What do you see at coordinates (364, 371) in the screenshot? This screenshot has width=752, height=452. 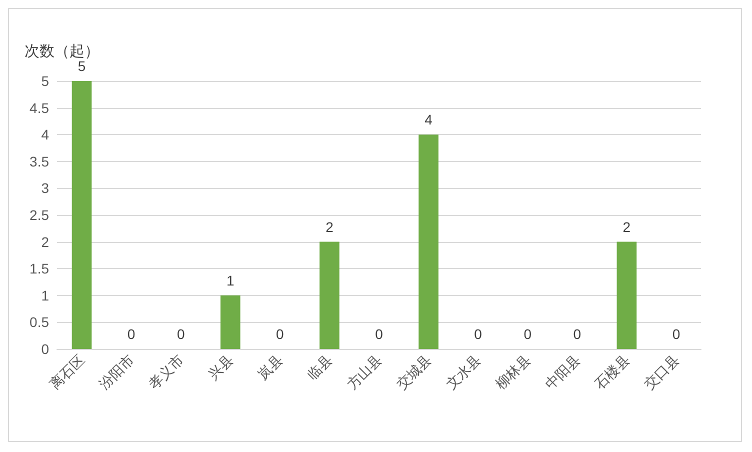 I see `x-tick-label: 方山县` at bounding box center [364, 371].